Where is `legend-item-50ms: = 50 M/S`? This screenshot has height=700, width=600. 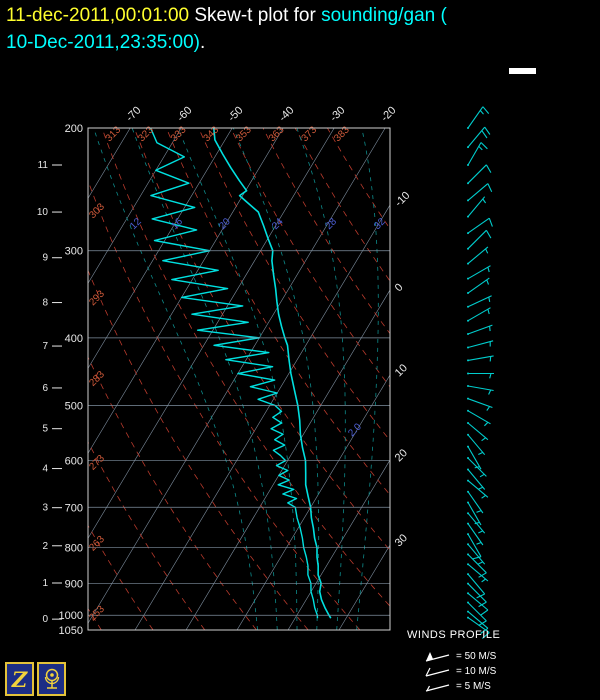 legend-item-50ms: = 50 M/S is located at coordinates (459, 656).